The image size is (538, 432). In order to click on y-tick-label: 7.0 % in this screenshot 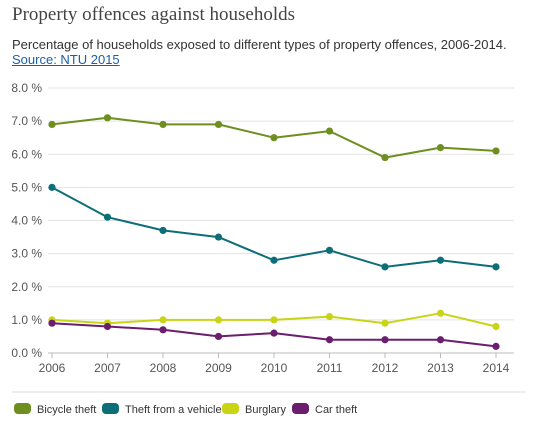, I will do `click(26, 121)`.